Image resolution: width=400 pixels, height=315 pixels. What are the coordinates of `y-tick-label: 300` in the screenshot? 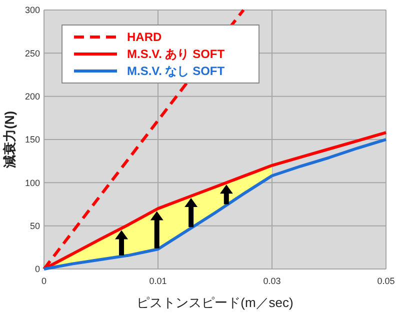 It's located at (32, 10).